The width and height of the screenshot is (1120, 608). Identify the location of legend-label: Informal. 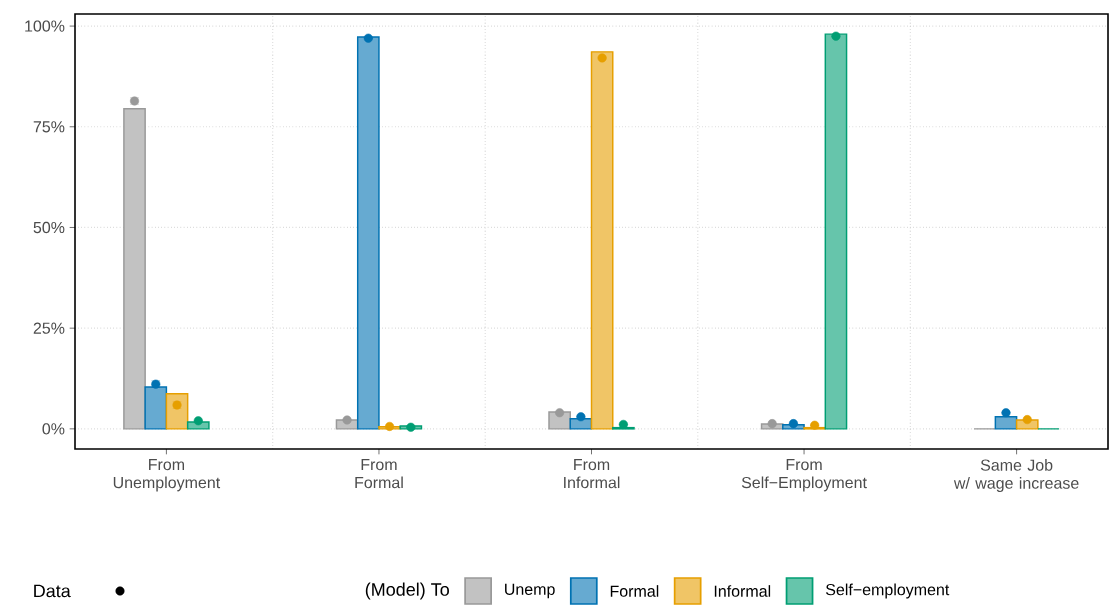
(742, 591).